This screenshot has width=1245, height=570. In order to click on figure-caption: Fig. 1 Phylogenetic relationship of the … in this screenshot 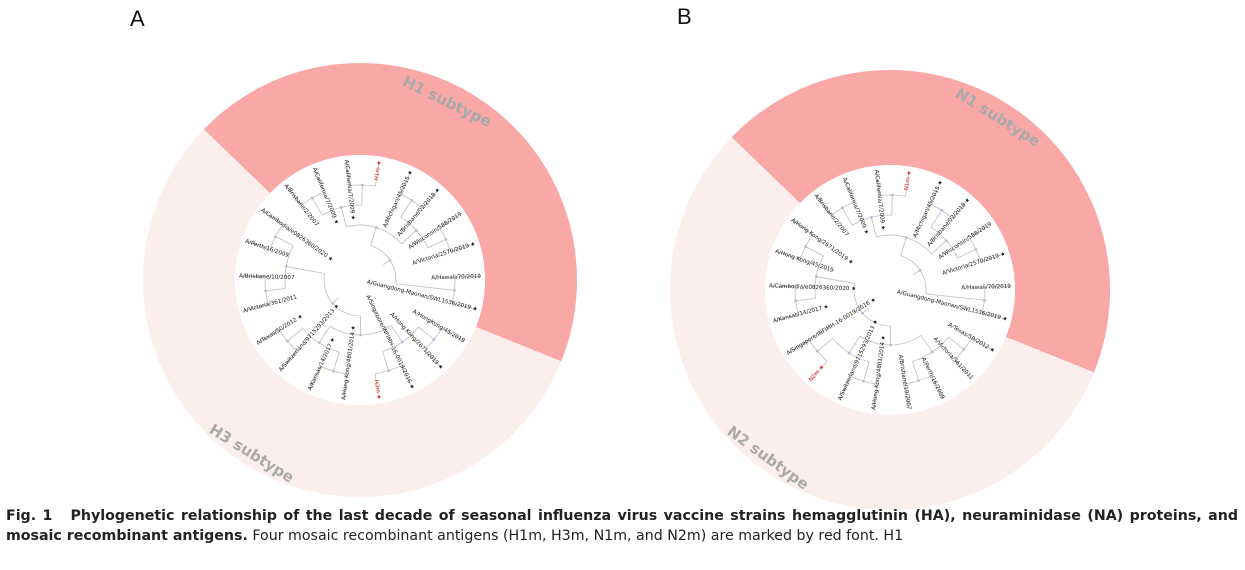, I will do `click(622, 526)`.